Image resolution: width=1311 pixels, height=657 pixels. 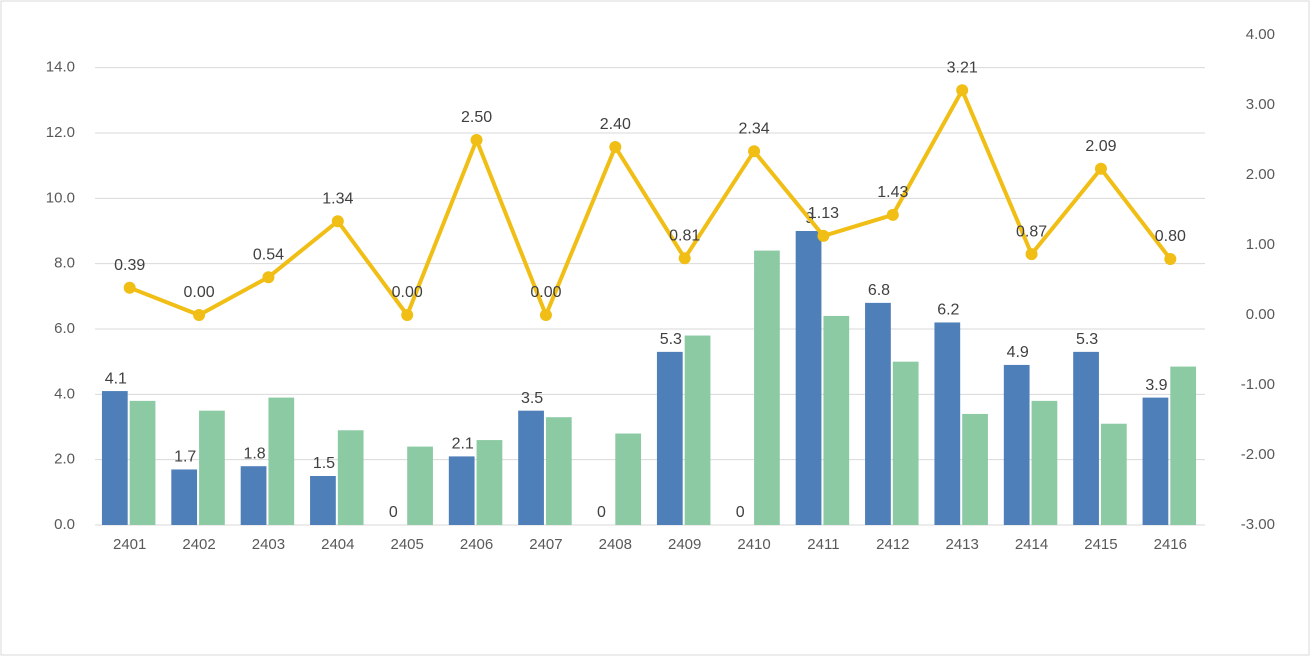 What do you see at coordinates (324, 463) in the screenshot?
I see `bar-value-label: 1.5` at bounding box center [324, 463].